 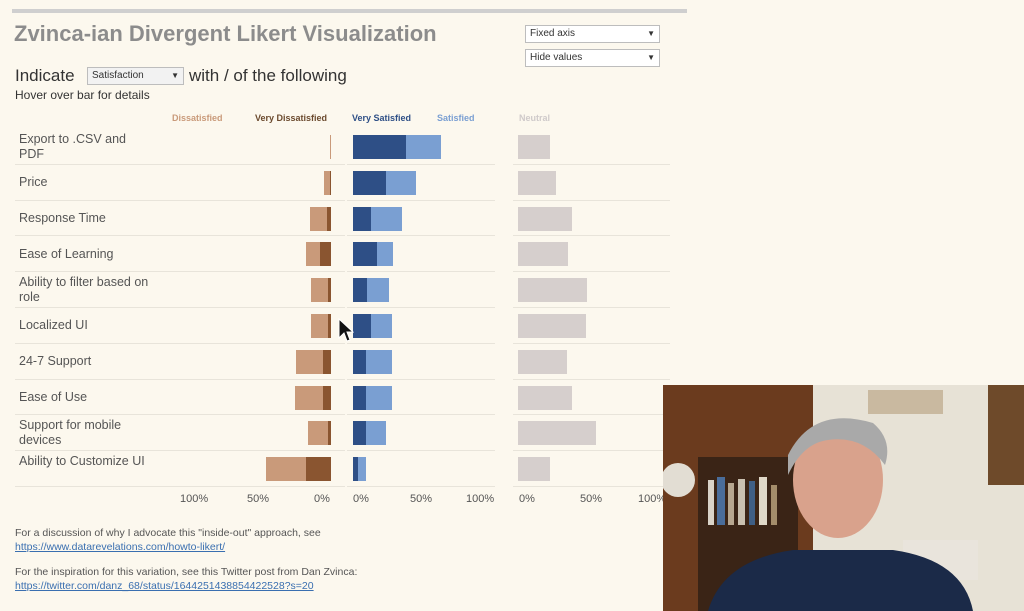 What do you see at coordinates (53, 325) in the screenshot?
I see `row-label: Localized UI` at bounding box center [53, 325].